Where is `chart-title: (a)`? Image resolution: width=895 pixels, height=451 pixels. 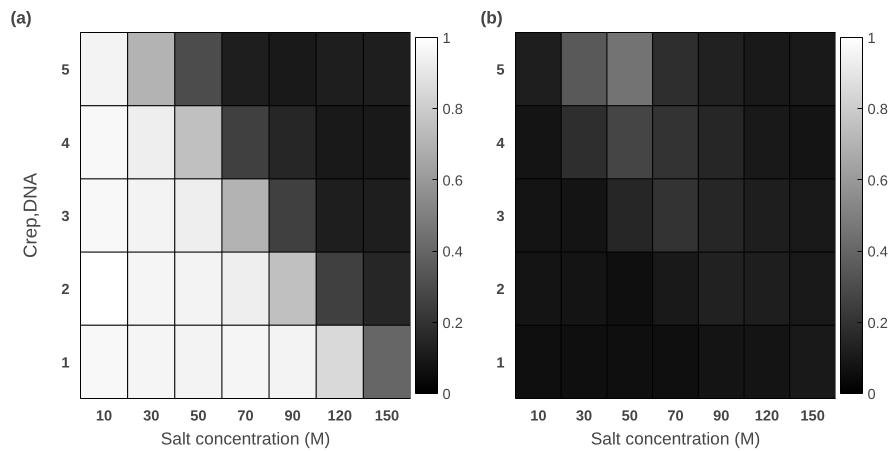
chart-title: (a) is located at coordinates (21, 18).